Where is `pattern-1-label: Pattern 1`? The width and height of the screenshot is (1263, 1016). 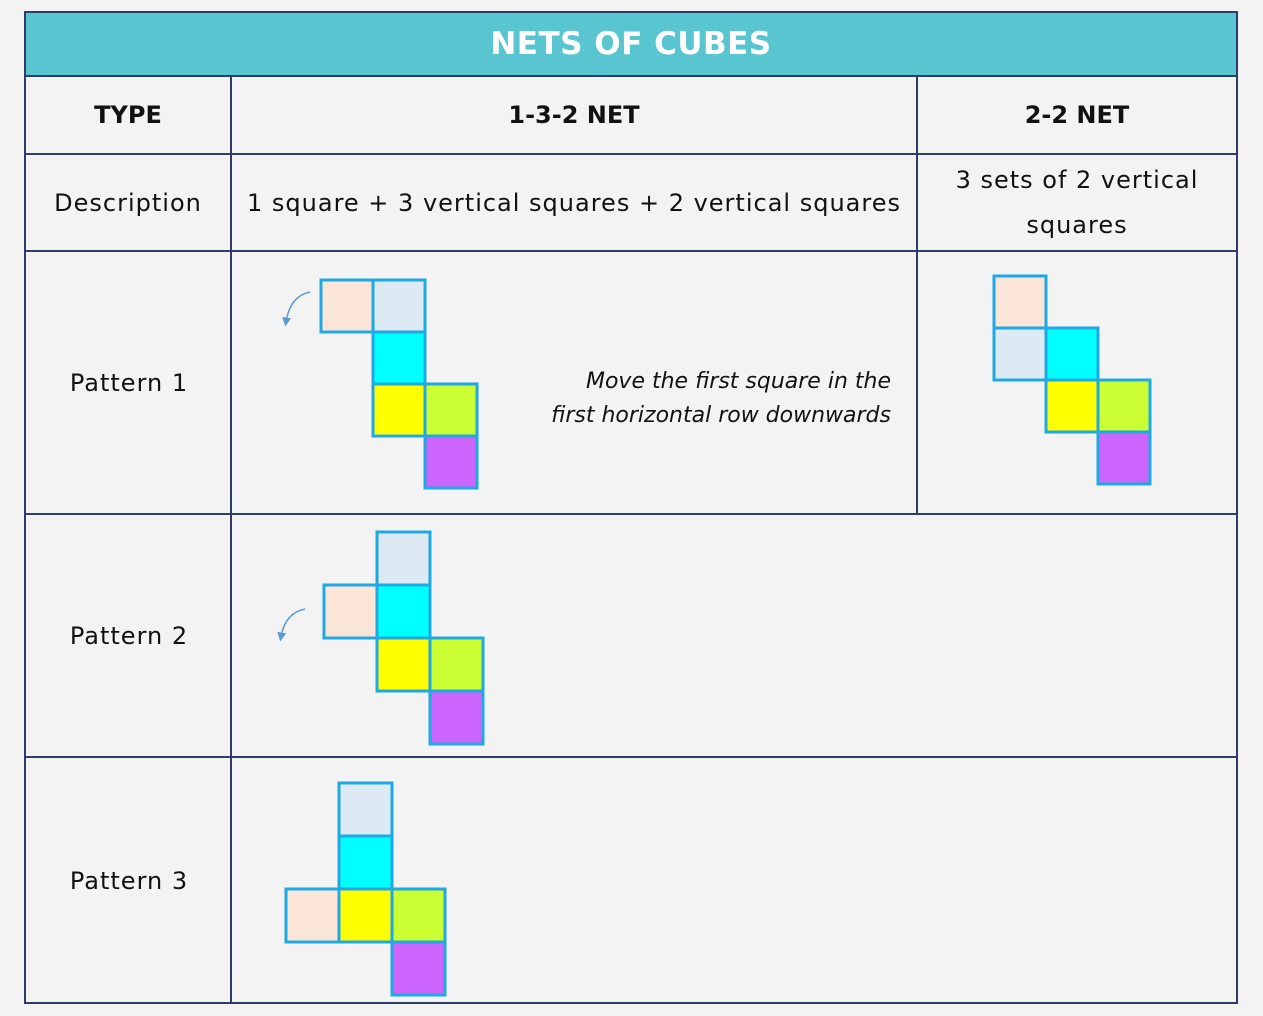 pattern-1-label: Pattern 1 is located at coordinates (129, 382).